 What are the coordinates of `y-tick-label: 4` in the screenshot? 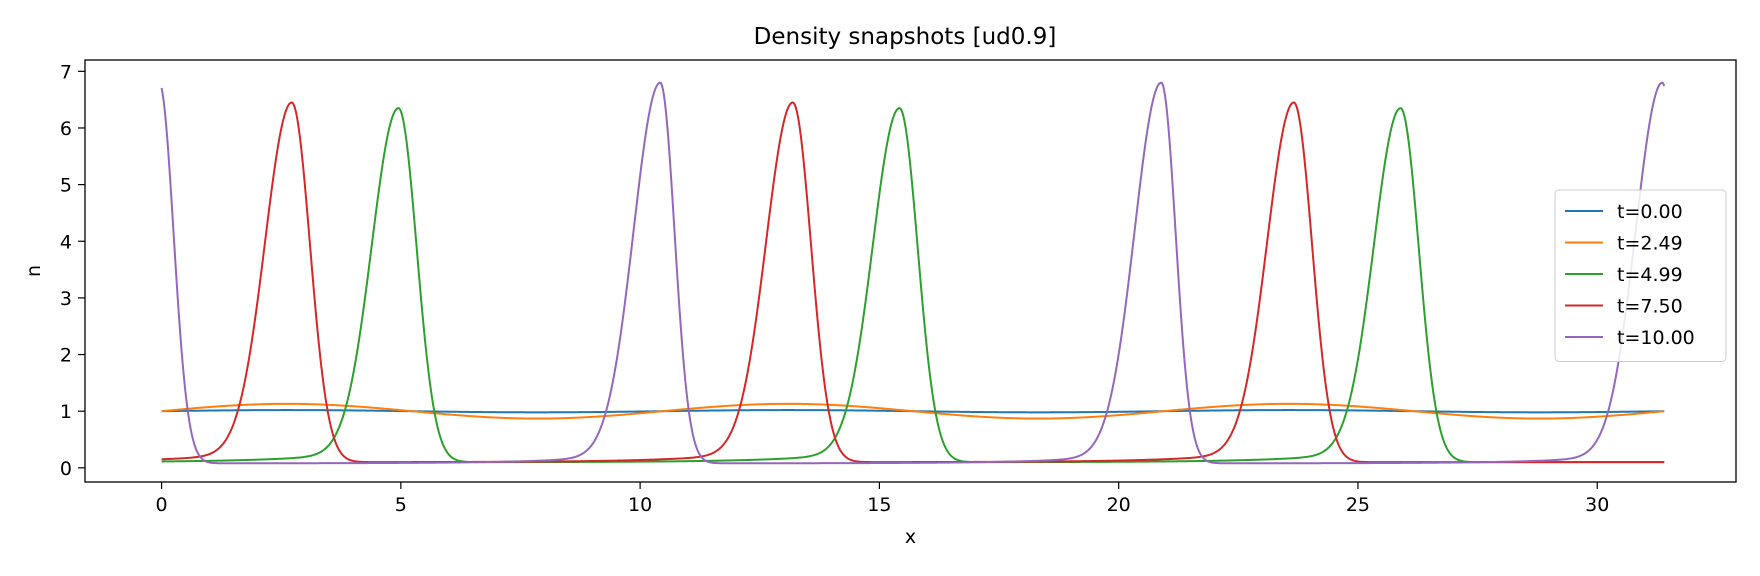 It's located at (66, 242).